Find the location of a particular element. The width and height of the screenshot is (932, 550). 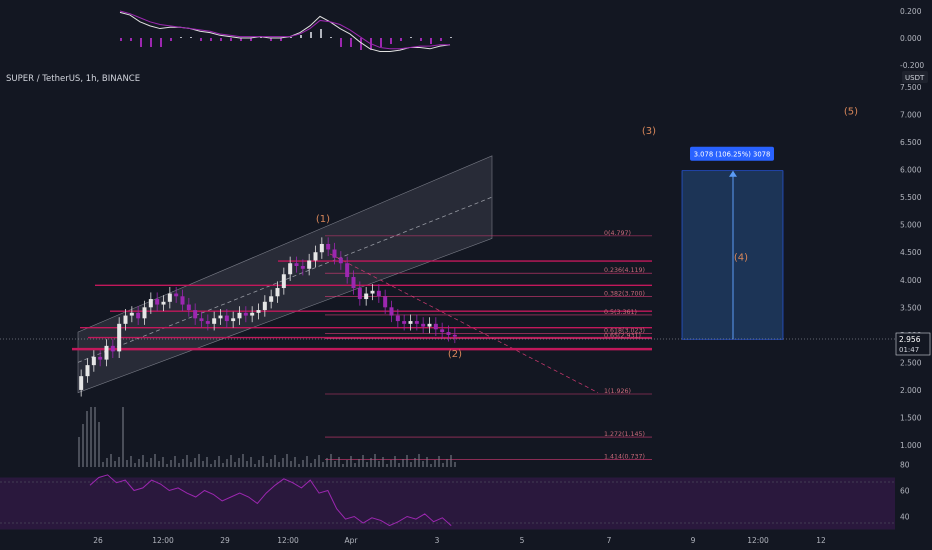

measure-tool: 3.078 (106.25%) 3078 is located at coordinates (732, 243).